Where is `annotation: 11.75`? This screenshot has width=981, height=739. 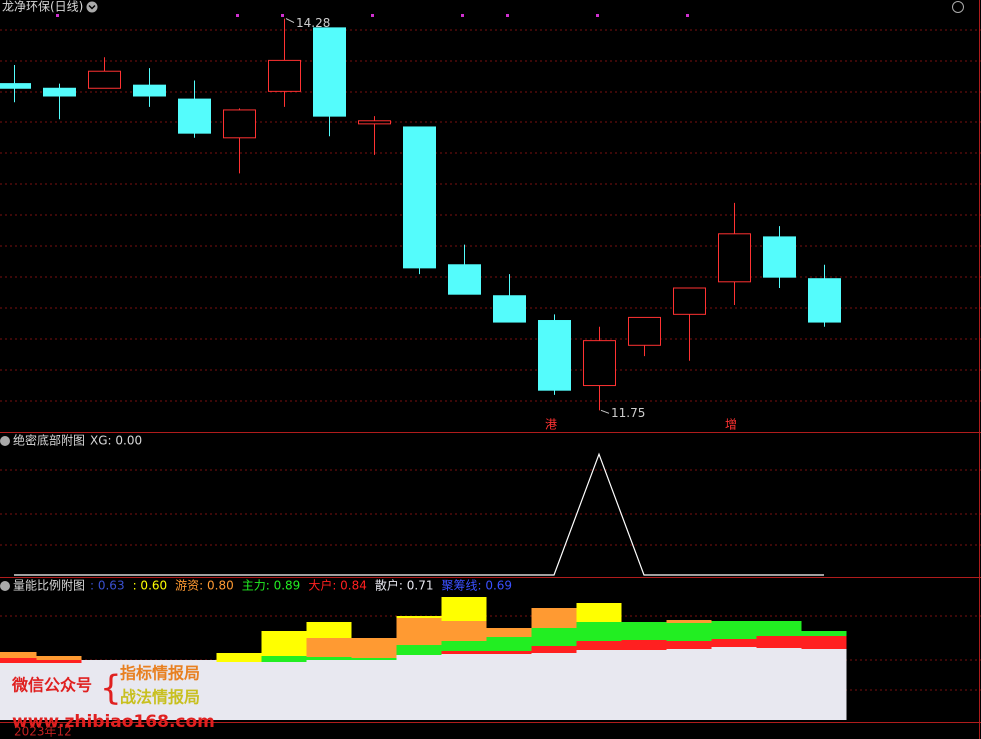
annotation: 11.75 is located at coordinates (628, 413).